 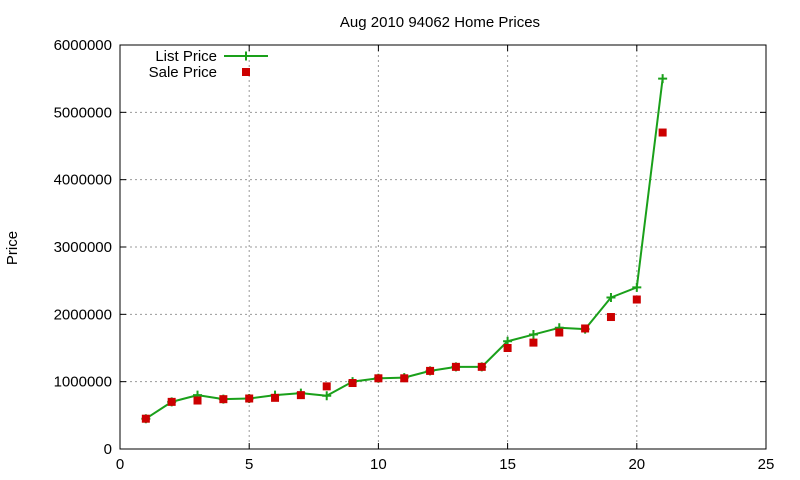 I want to click on x-tick-label: 0, so click(x=120, y=464).